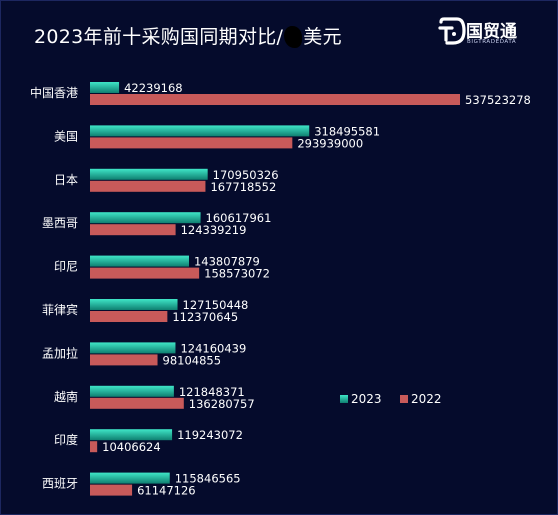 Image resolution: width=558 pixels, height=515 pixels. Describe the element at coordinates (237, 274) in the screenshot. I see `data-label-2022: 158573072` at that location.